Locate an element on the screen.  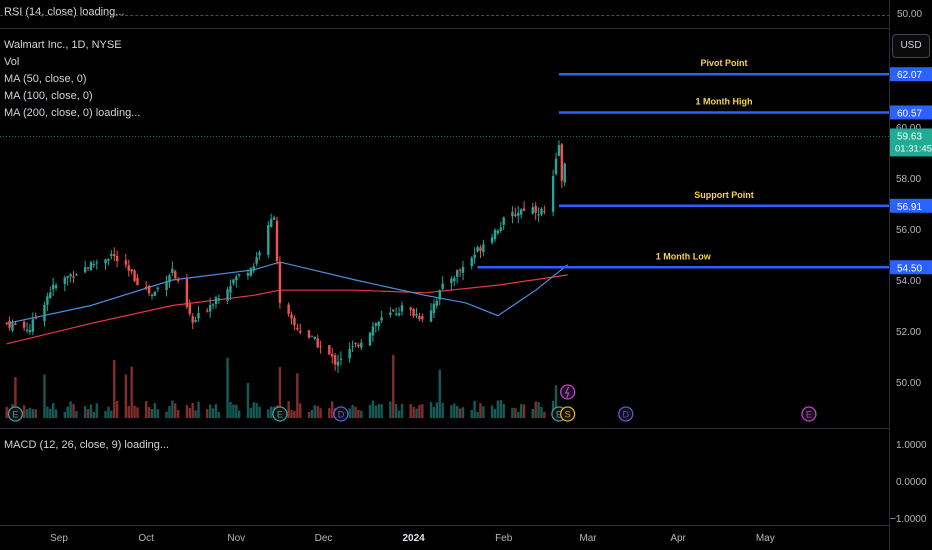
symbol-title: Walmart Inc., 1D, NYSE is located at coordinates (63, 45).